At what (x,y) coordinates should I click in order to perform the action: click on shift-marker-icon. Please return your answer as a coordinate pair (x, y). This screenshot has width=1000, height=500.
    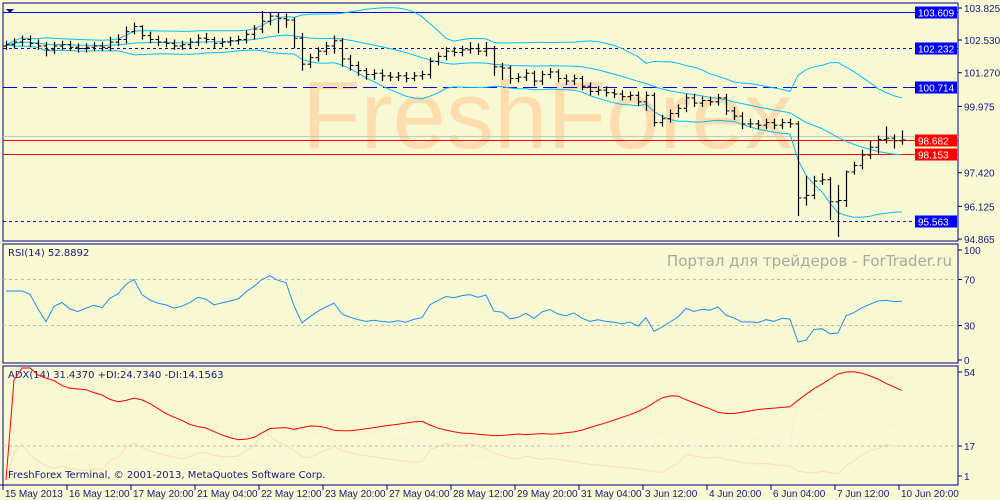
    Looking at the image, I should click on (10, 11).